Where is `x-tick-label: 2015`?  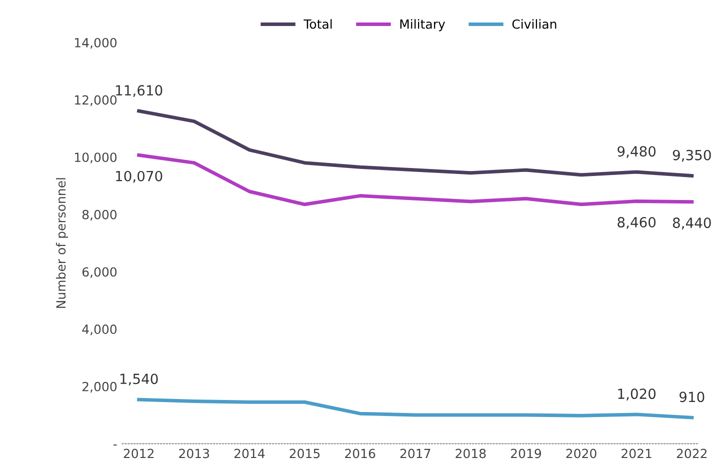 x-tick-label: 2015 is located at coordinates (305, 453).